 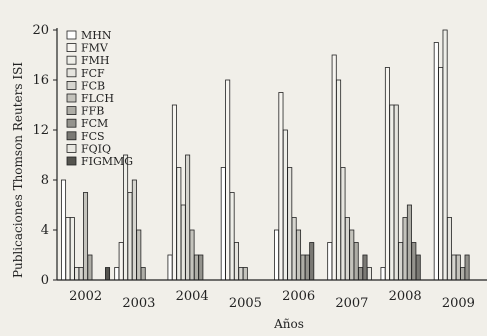 What do you see at coordinates (288, 324) in the screenshot?
I see `x-axis-label: Años` at bounding box center [288, 324].